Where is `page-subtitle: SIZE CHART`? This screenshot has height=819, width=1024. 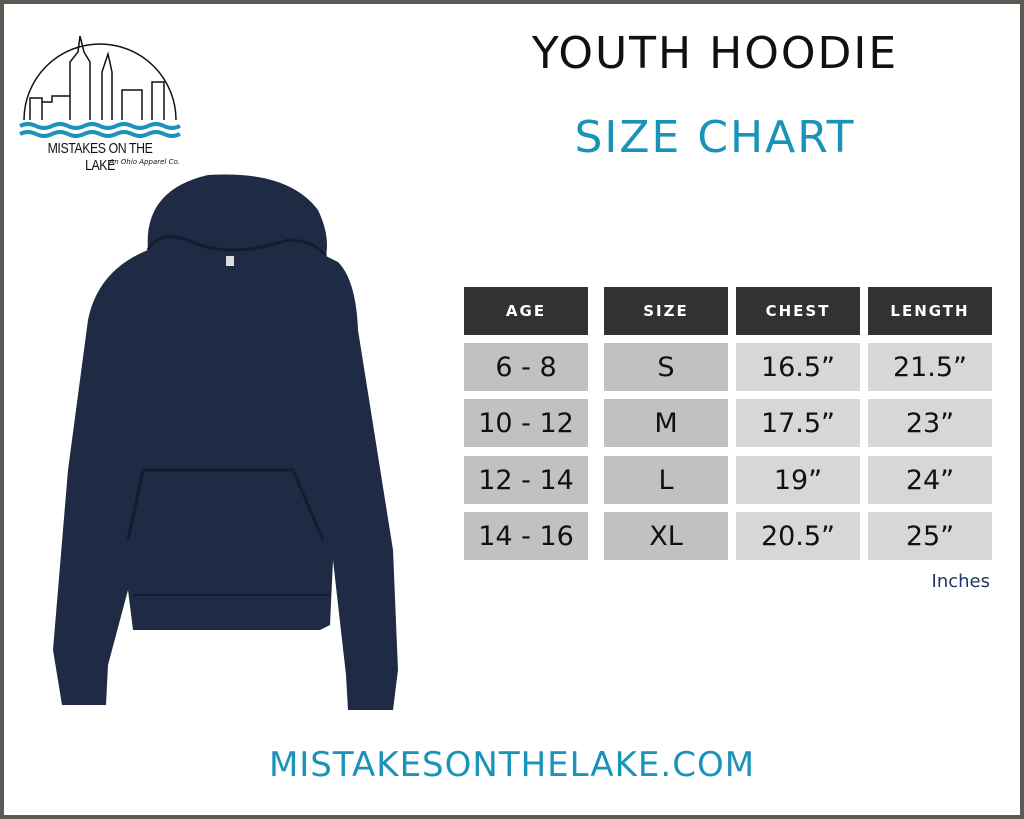
page-subtitle: SIZE CHART is located at coordinates (715, 137).